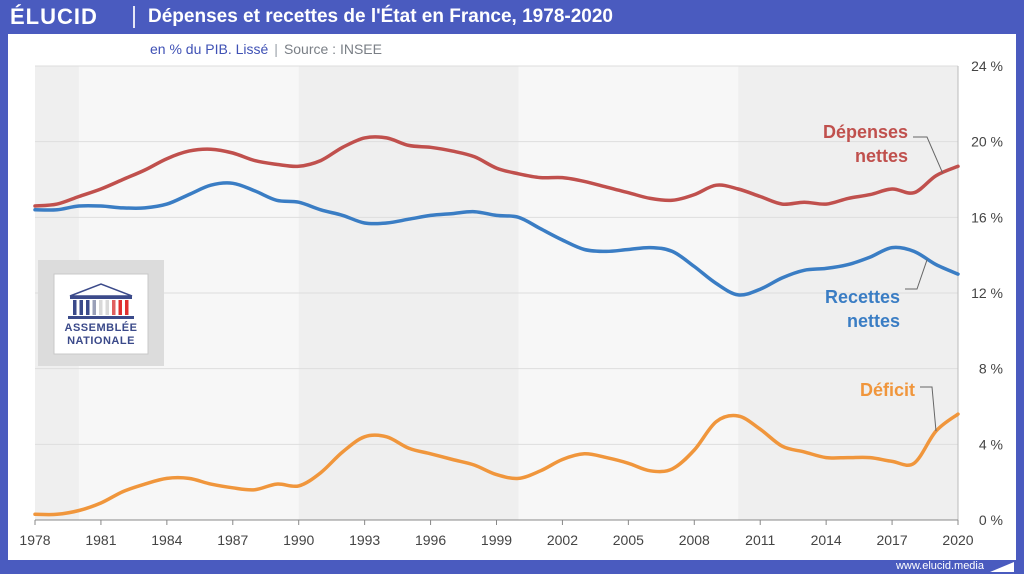 Image resolution: width=1024 pixels, height=574 pixels. Describe the element at coordinates (100, 540) in the screenshot. I see `x-tick-label: 1981` at that location.